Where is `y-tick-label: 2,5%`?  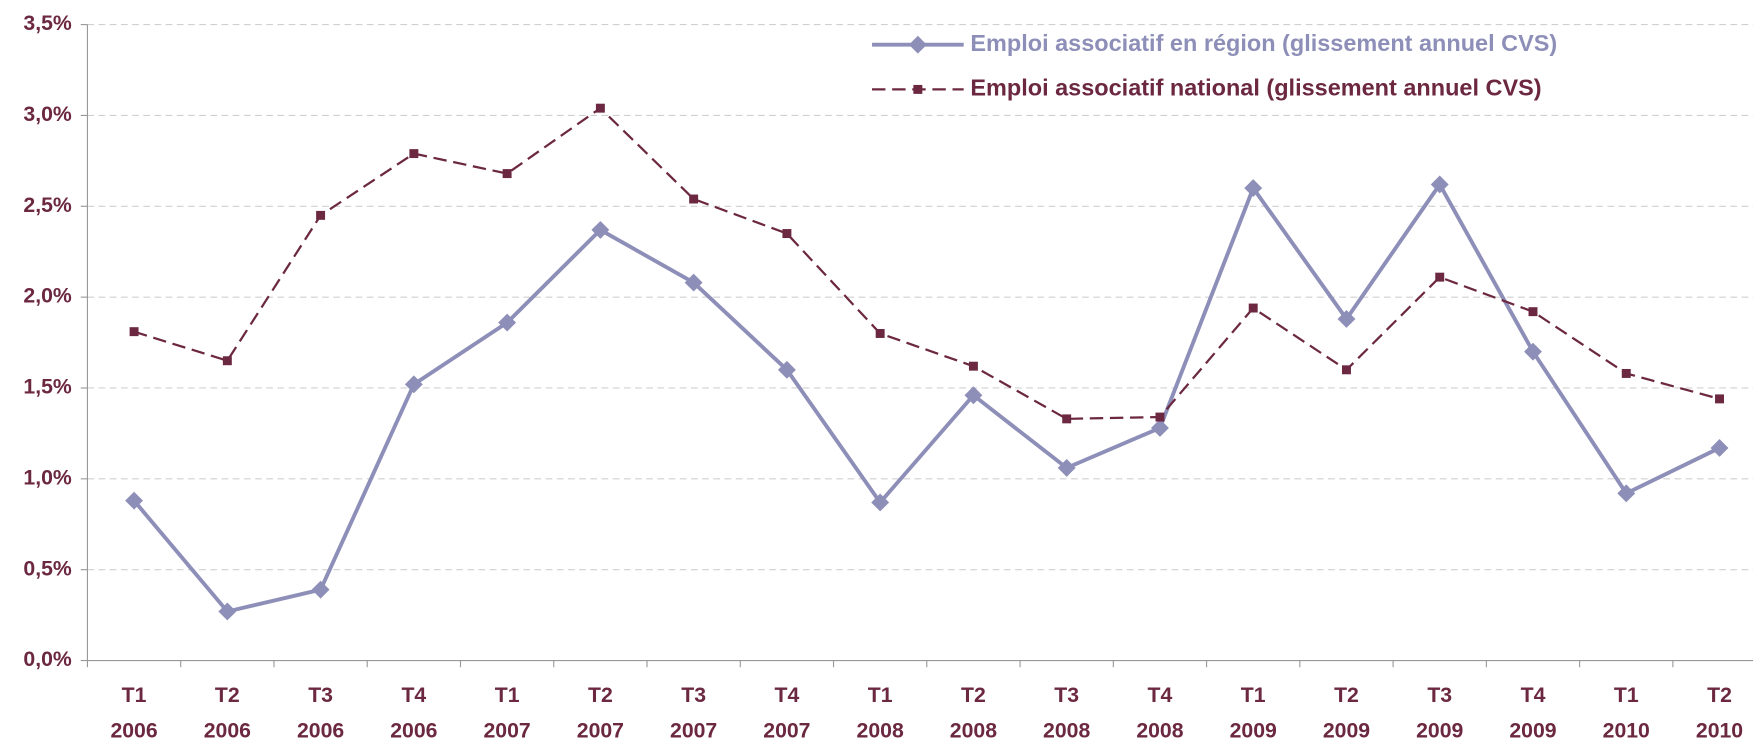 y-tick-label: 2,5% is located at coordinates (47, 205).